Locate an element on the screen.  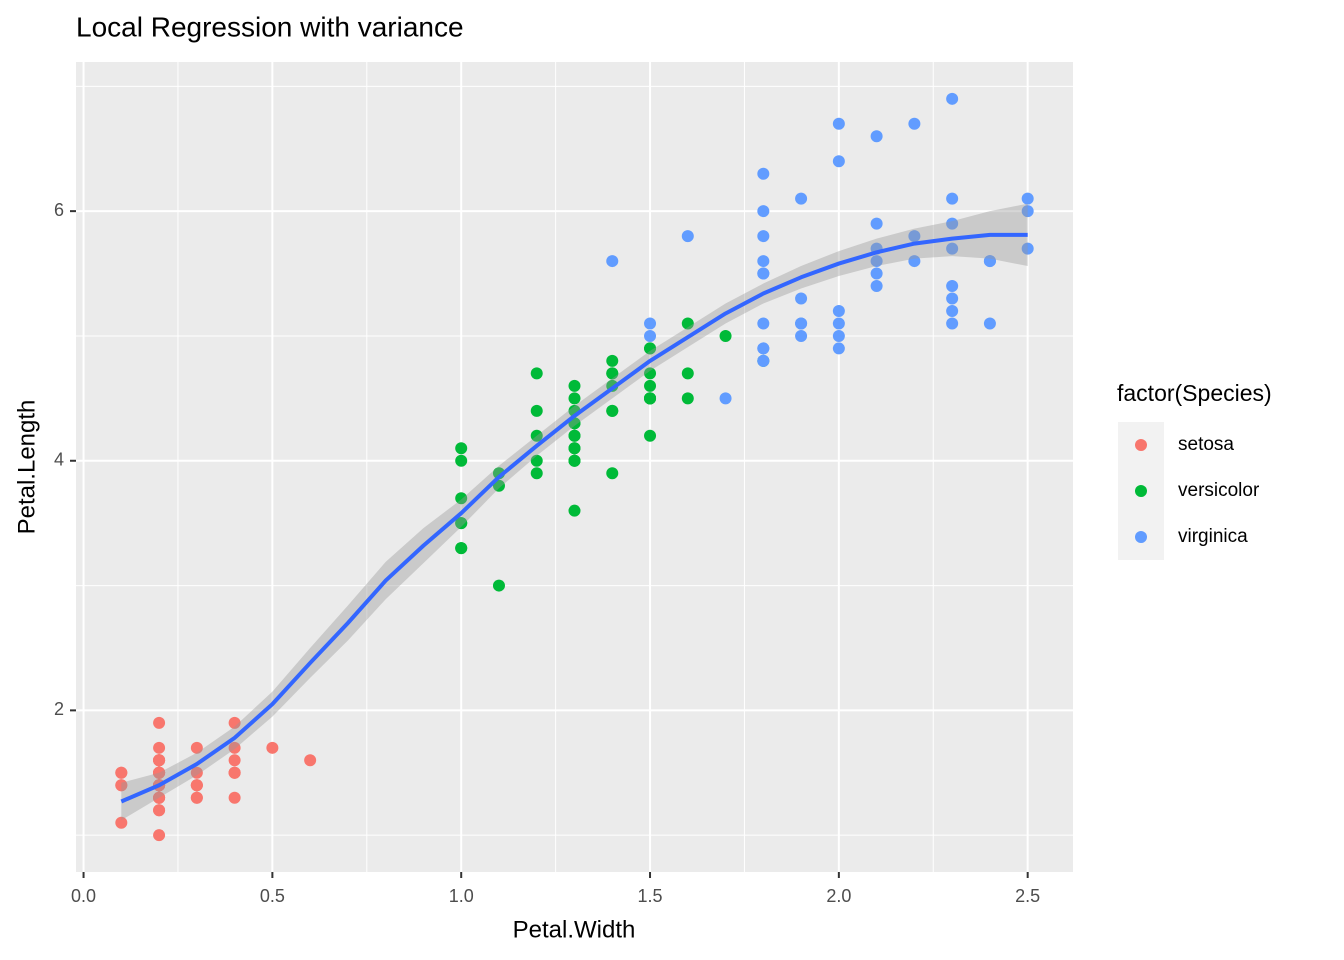
chart-title: Local Regression with variance is located at coordinates (270, 26).